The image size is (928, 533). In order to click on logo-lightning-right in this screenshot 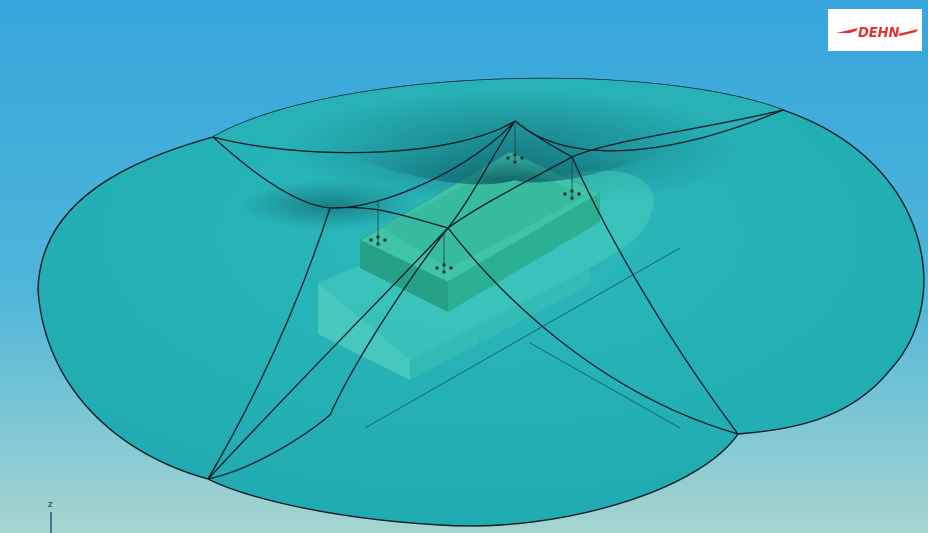, I will do `click(908, 32)`.